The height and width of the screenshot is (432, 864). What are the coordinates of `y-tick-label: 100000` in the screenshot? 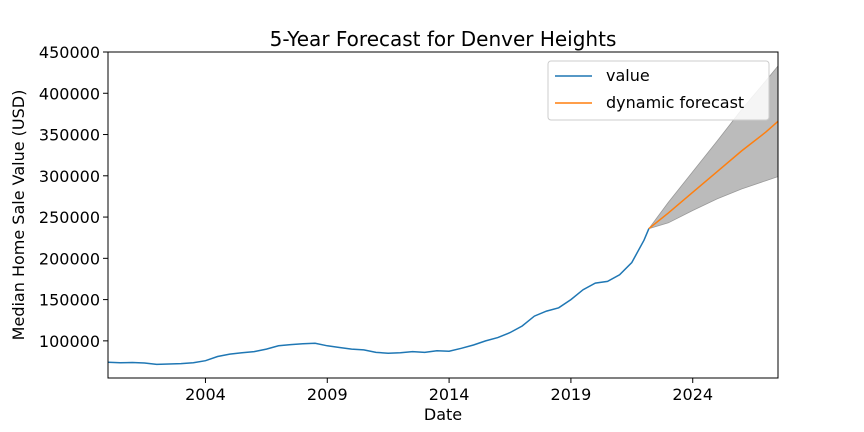 It's located at (69, 341).